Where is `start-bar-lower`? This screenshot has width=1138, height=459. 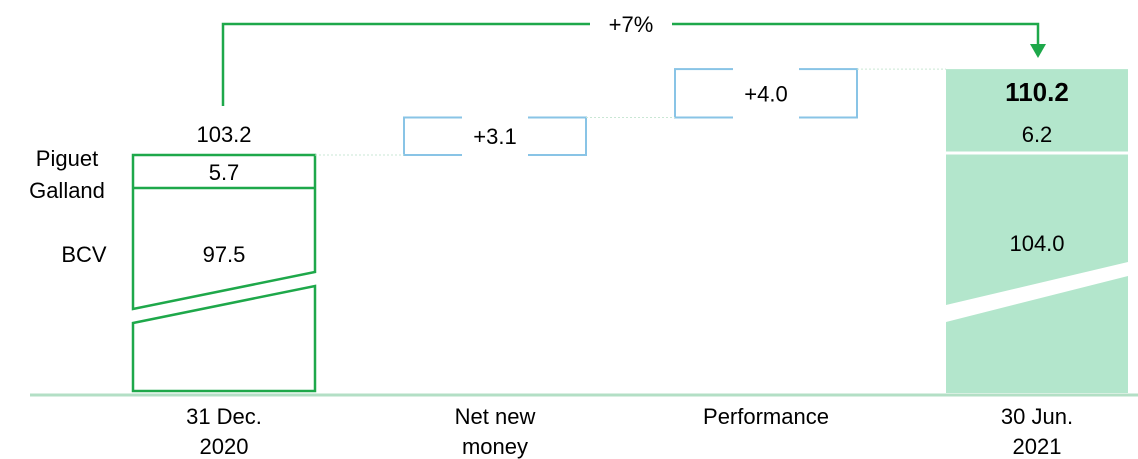 start-bar-lower is located at coordinates (224, 338).